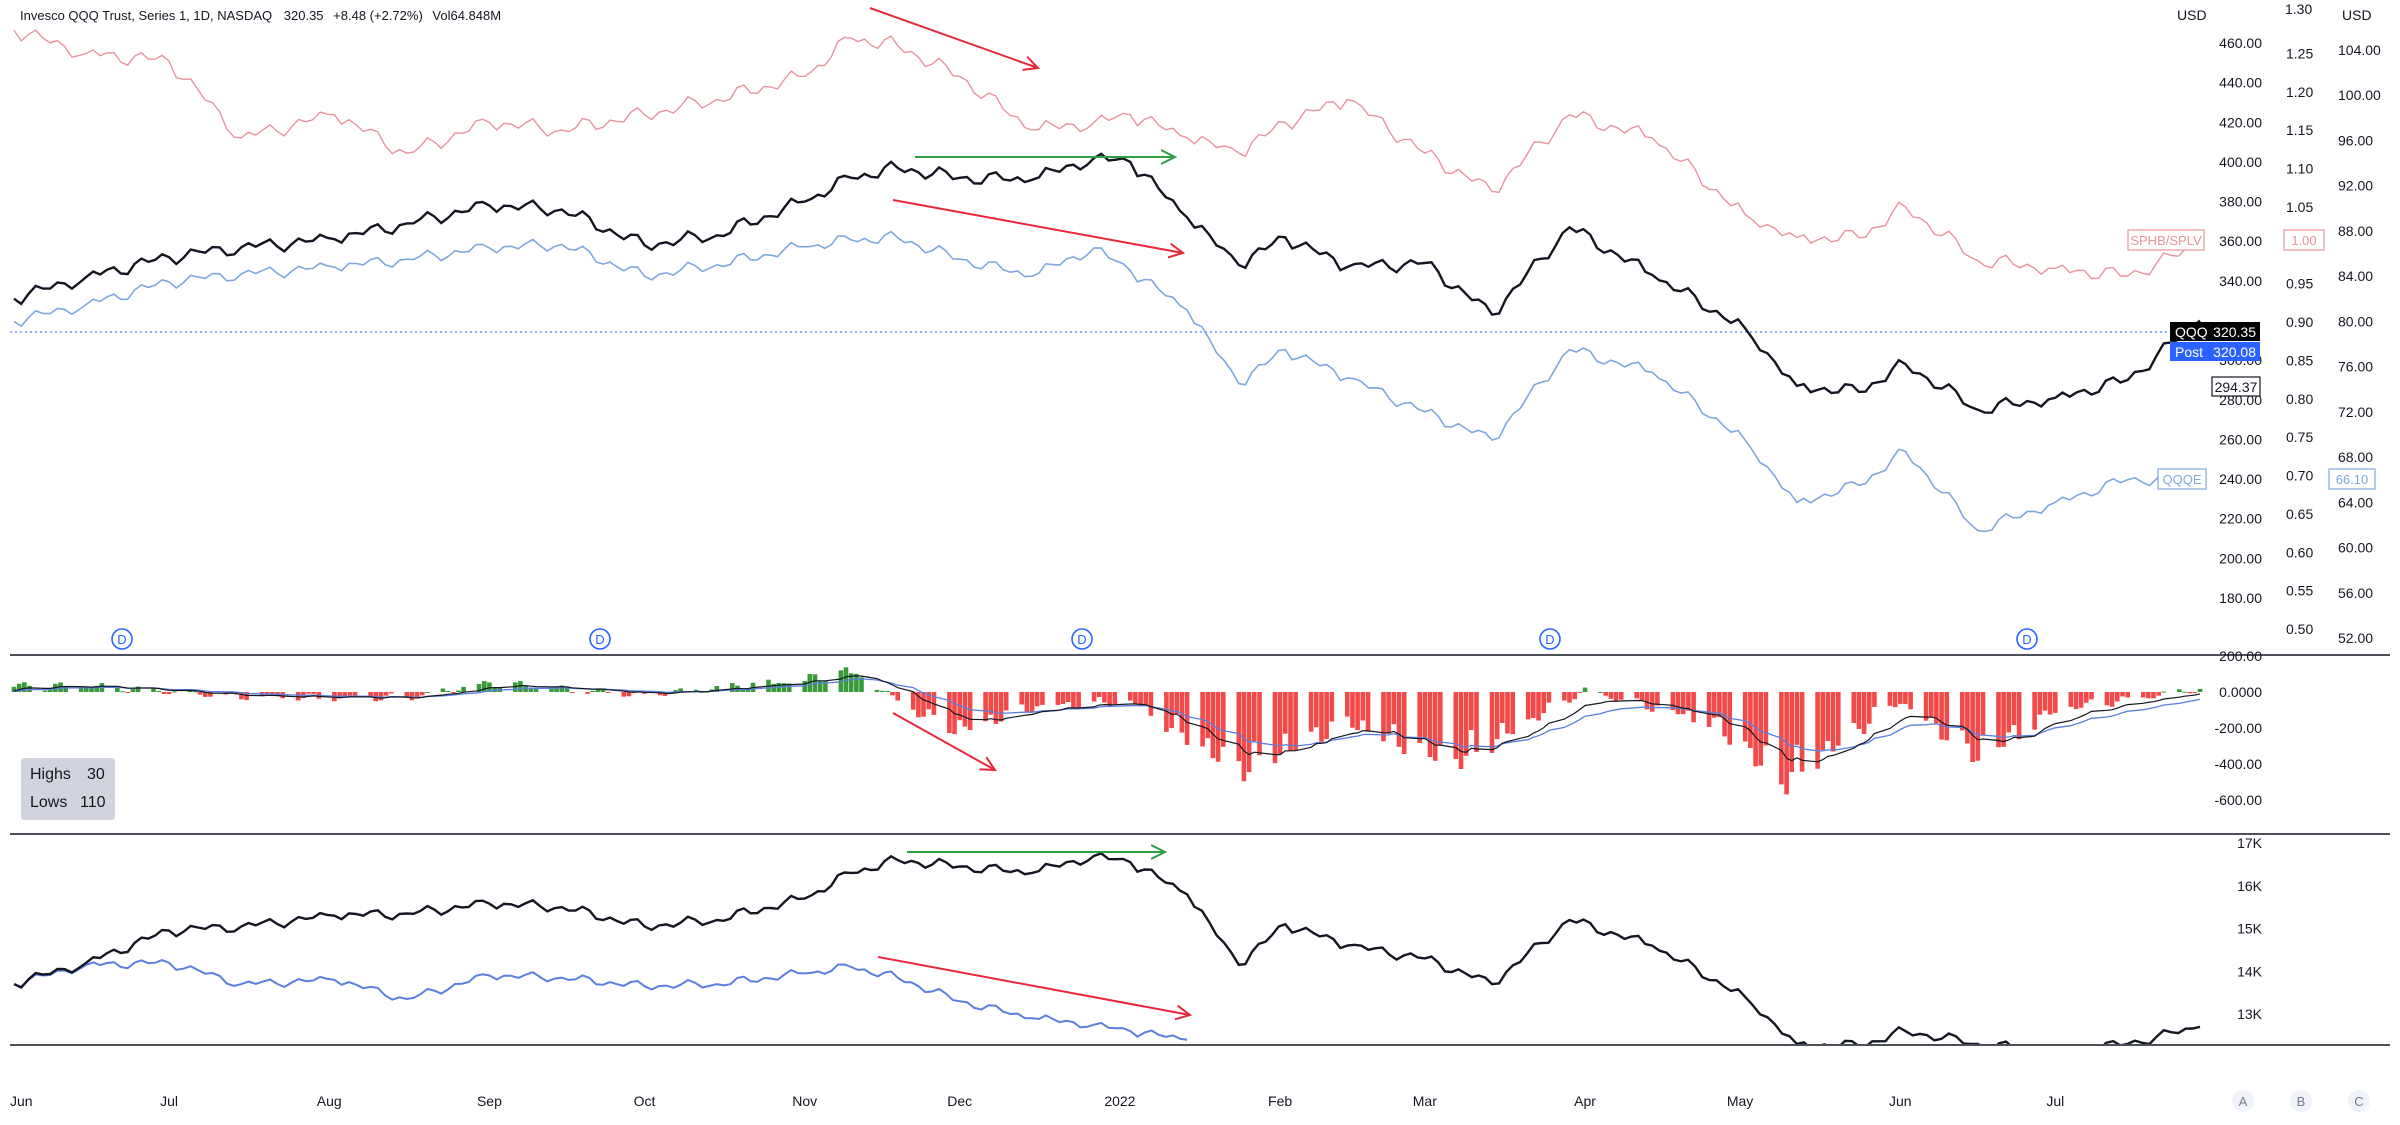 This screenshot has height=1125, width=2400. What do you see at coordinates (2301, 1101) in the screenshot?
I see `button-b: B` at bounding box center [2301, 1101].